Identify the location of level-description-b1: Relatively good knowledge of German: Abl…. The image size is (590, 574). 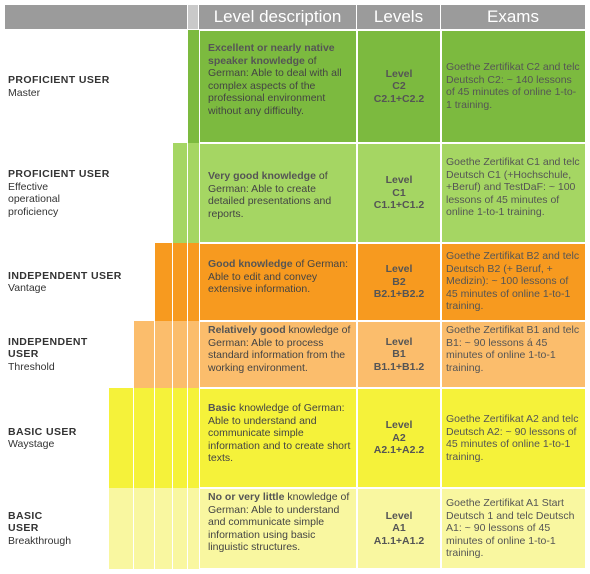
(278, 354).